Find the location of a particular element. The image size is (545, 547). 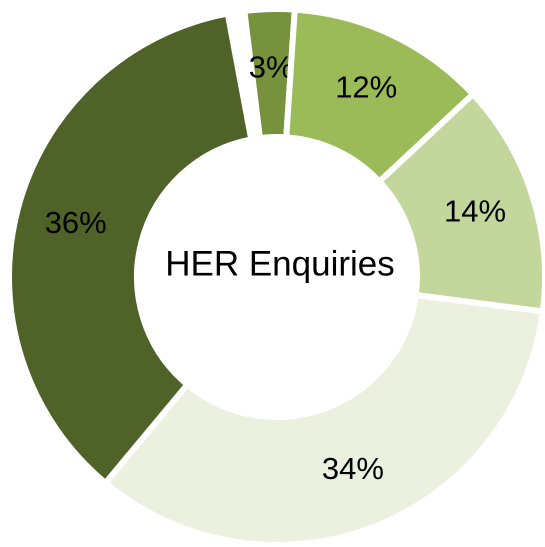

data-label: 14% is located at coordinates (475, 211).